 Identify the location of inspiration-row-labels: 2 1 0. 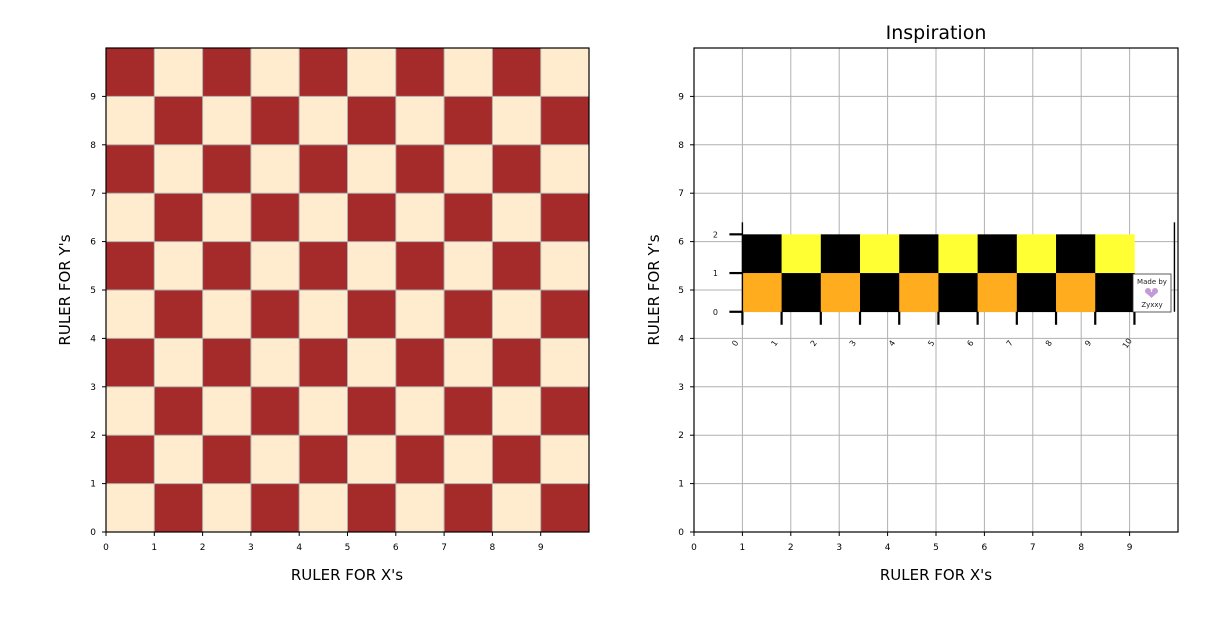
(715, 273).